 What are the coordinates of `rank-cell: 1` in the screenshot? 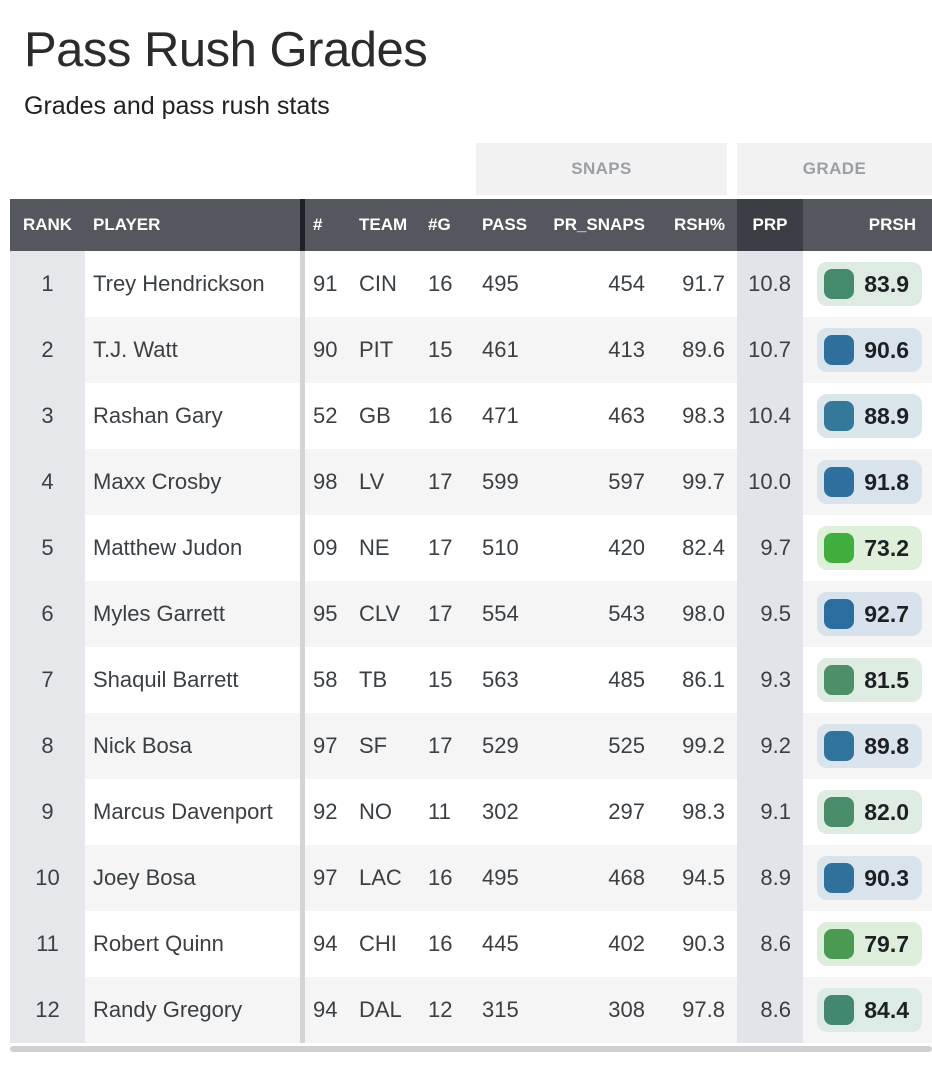 It's located at (47, 284).